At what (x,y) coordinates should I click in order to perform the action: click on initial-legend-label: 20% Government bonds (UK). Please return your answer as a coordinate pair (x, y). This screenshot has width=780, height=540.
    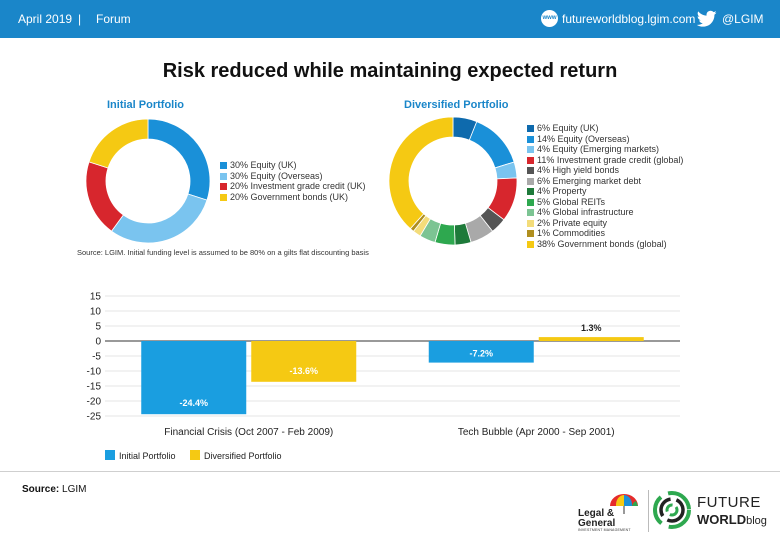
    Looking at the image, I should click on (289, 196).